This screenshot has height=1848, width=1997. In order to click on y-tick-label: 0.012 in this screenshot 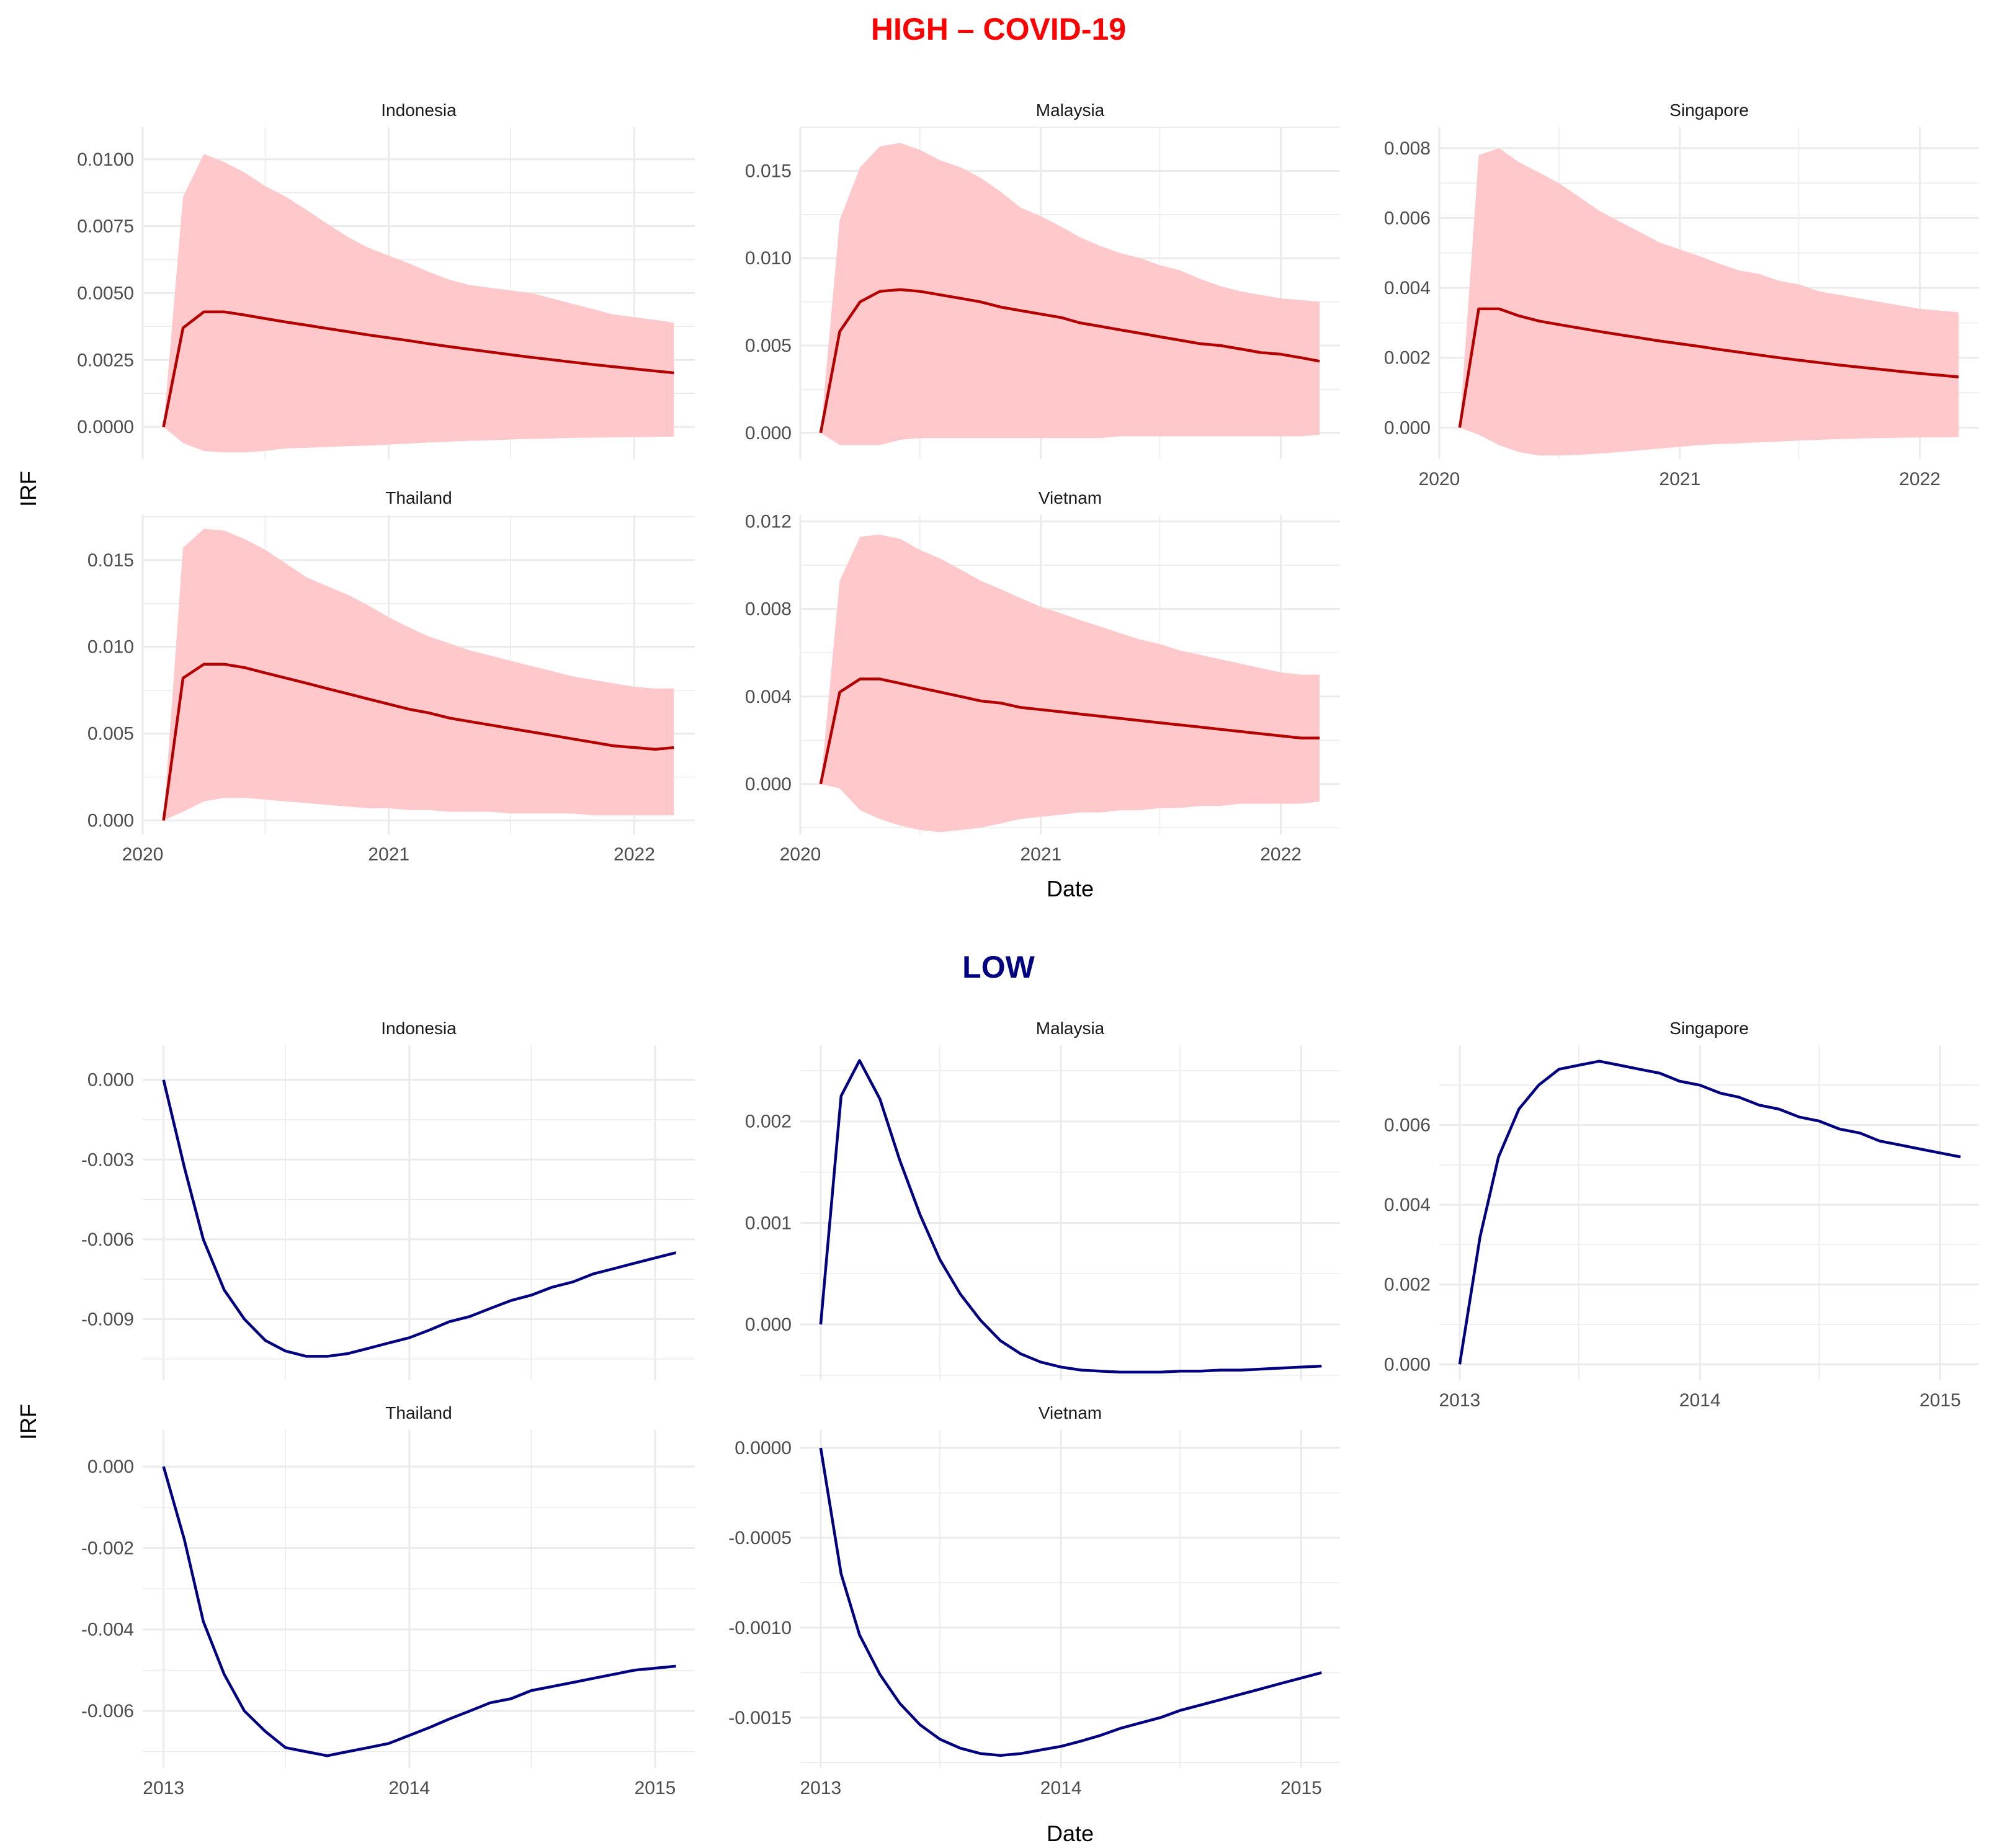, I will do `click(768, 522)`.